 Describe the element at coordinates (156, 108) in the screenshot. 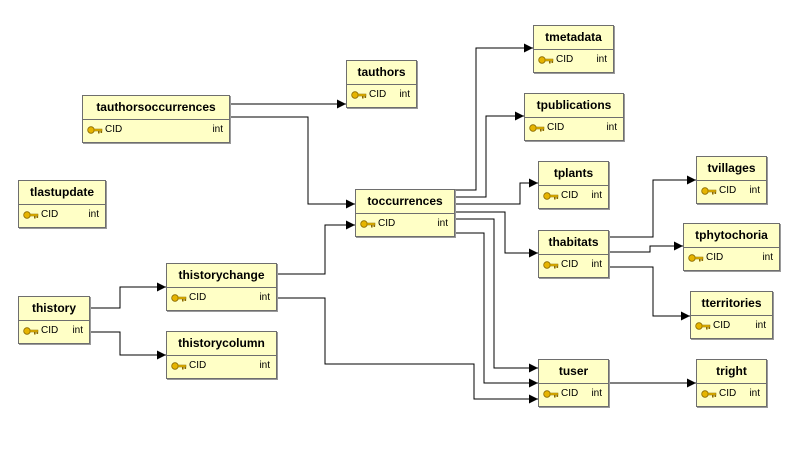

I see `table-name: tauthorsoccurrences` at that location.